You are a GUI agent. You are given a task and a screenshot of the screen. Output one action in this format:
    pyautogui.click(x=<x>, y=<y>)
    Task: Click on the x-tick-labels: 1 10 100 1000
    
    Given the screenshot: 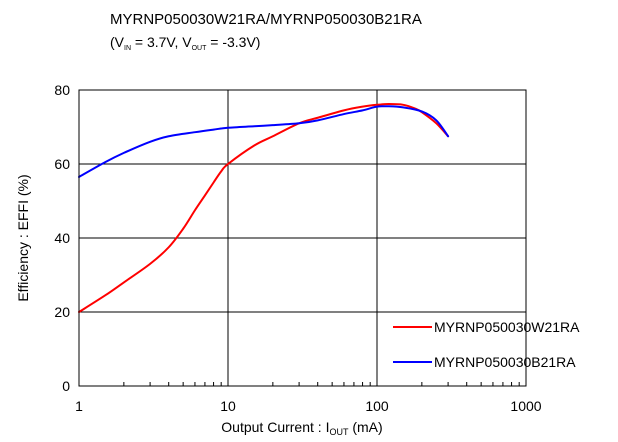 What is the action you would take?
    pyautogui.click(x=308, y=406)
    